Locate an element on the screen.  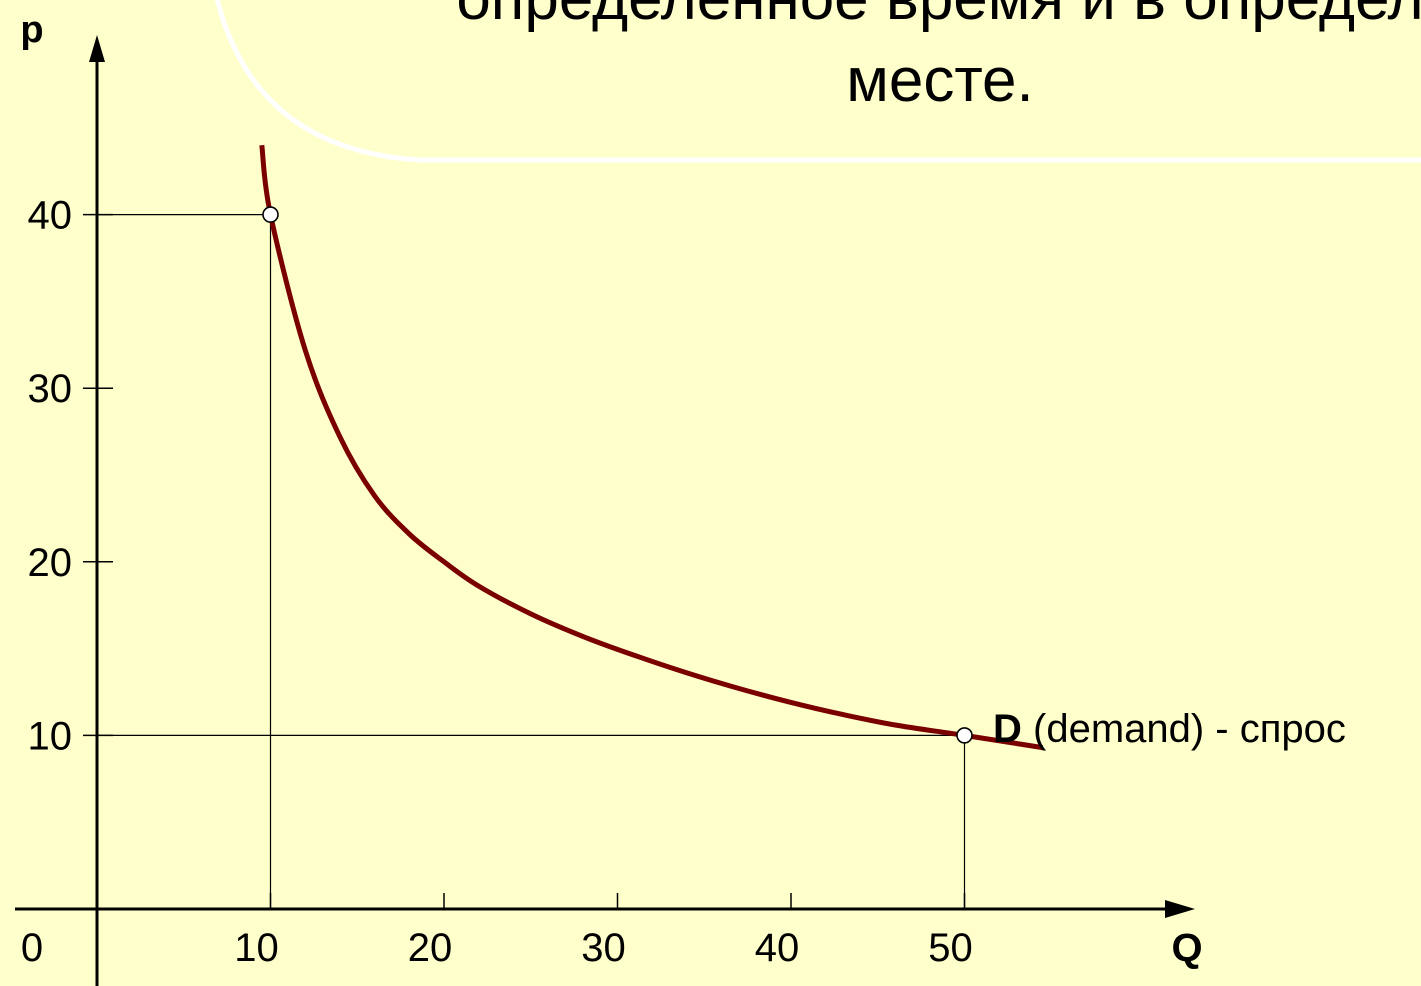
slide-title-line-1: определенное время и в определ is located at coordinates (810, 15).